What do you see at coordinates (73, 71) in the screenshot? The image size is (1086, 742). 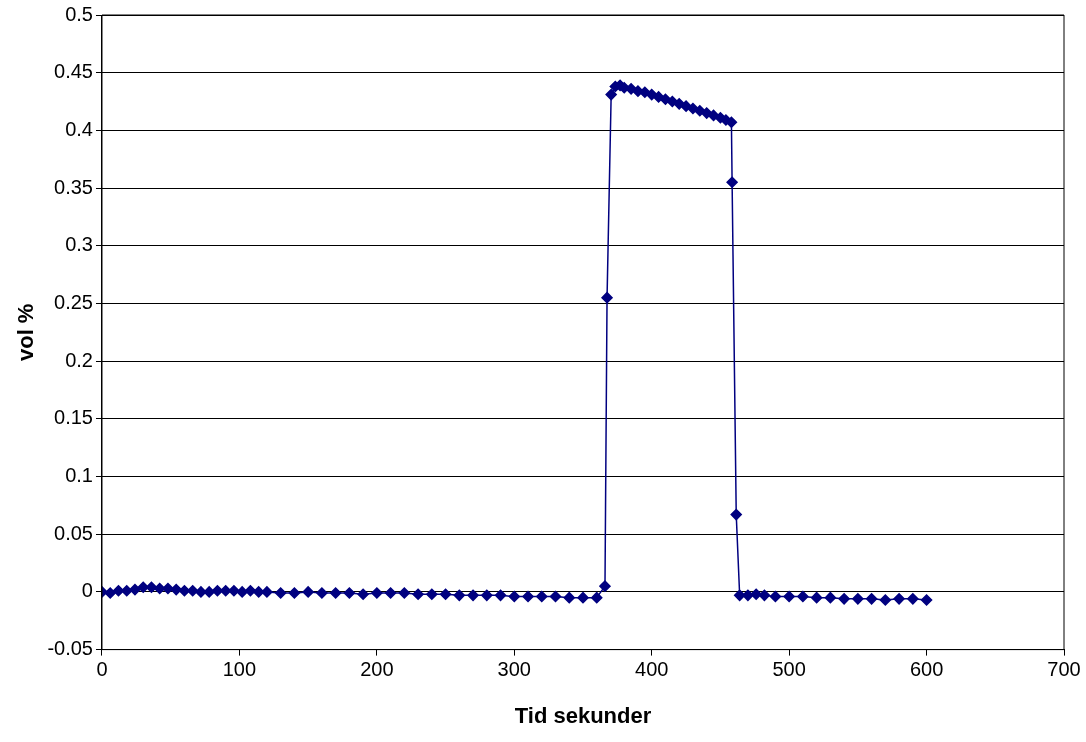 I see `y-tick-label: 0.45` at bounding box center [73, 71].